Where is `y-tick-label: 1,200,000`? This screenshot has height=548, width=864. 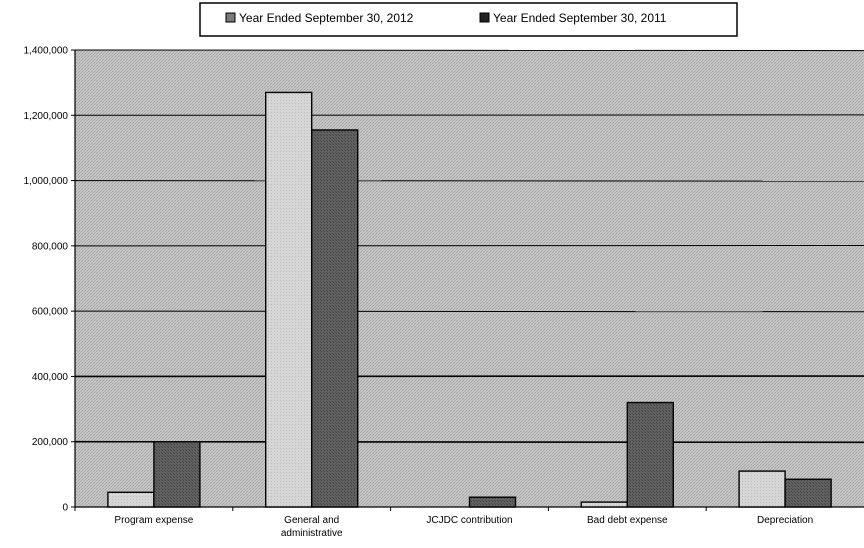 y-tick-label: 1,200,000 is located at coordinates (46, 116).